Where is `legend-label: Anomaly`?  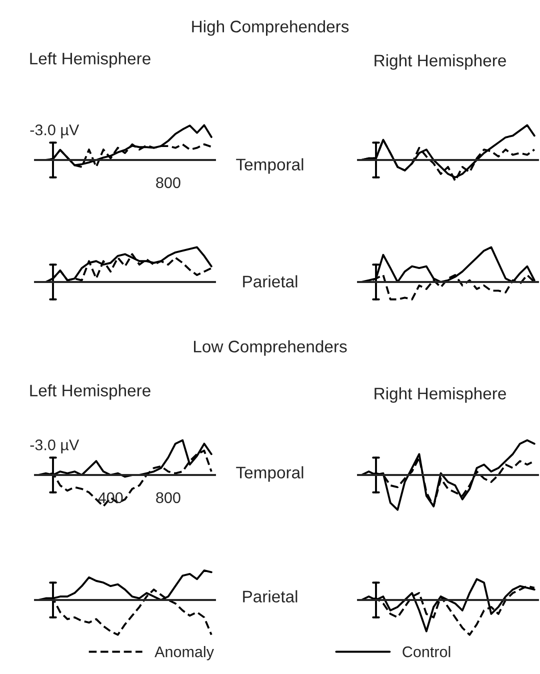
legend-label: Anomaly is located at coordinates (184, 653).